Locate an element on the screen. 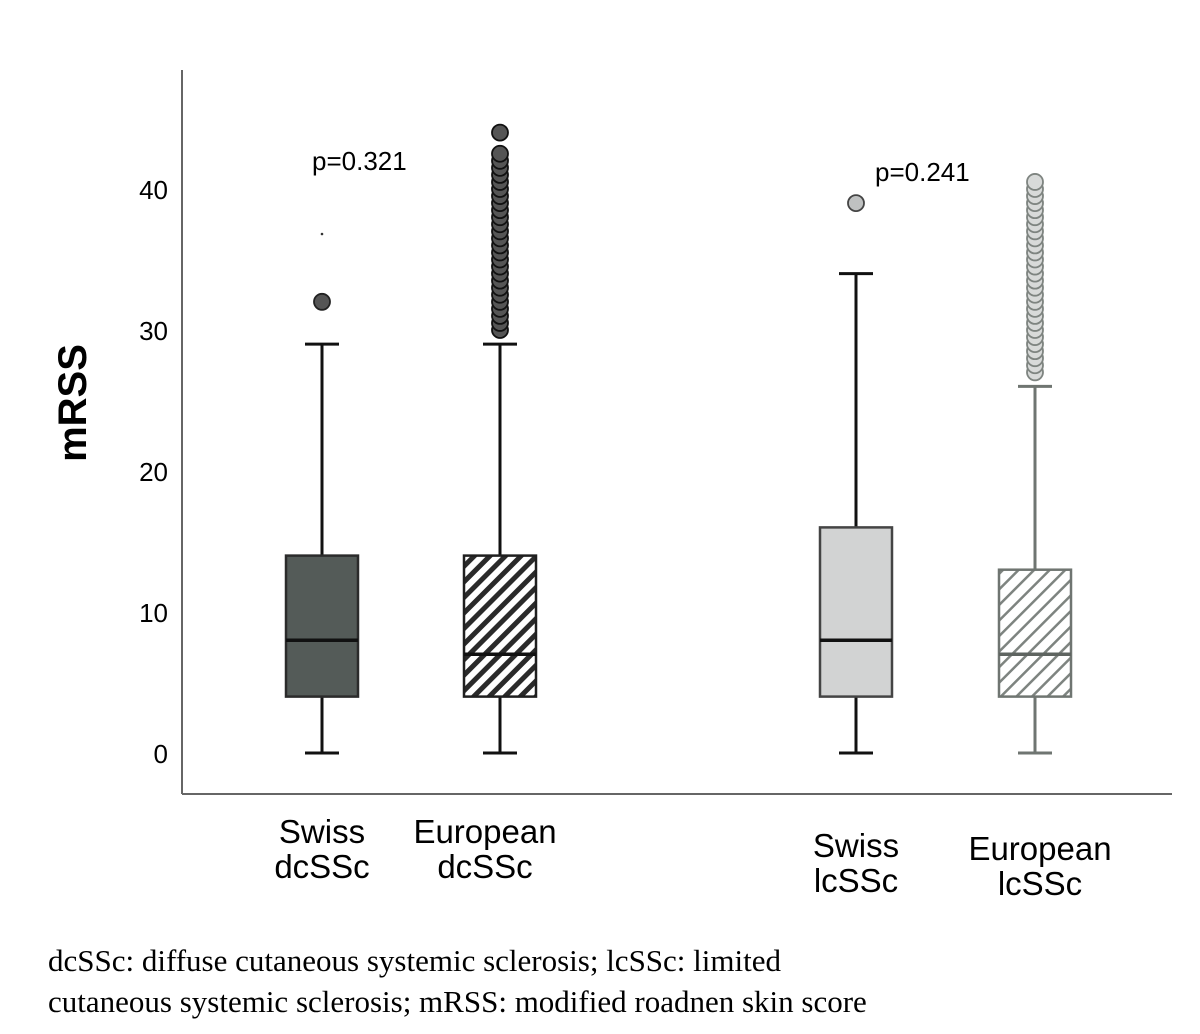 This screenshot has height=1034, width=1200. y-tick-label: 20 is located at coordinates (153, 472).